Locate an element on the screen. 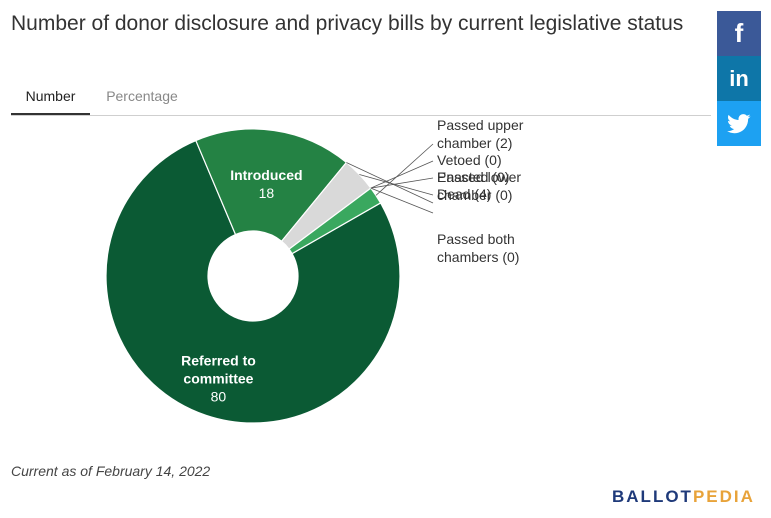 The image size is (771, 518). facebook-share-button: f is located at coordinates (739, 33).